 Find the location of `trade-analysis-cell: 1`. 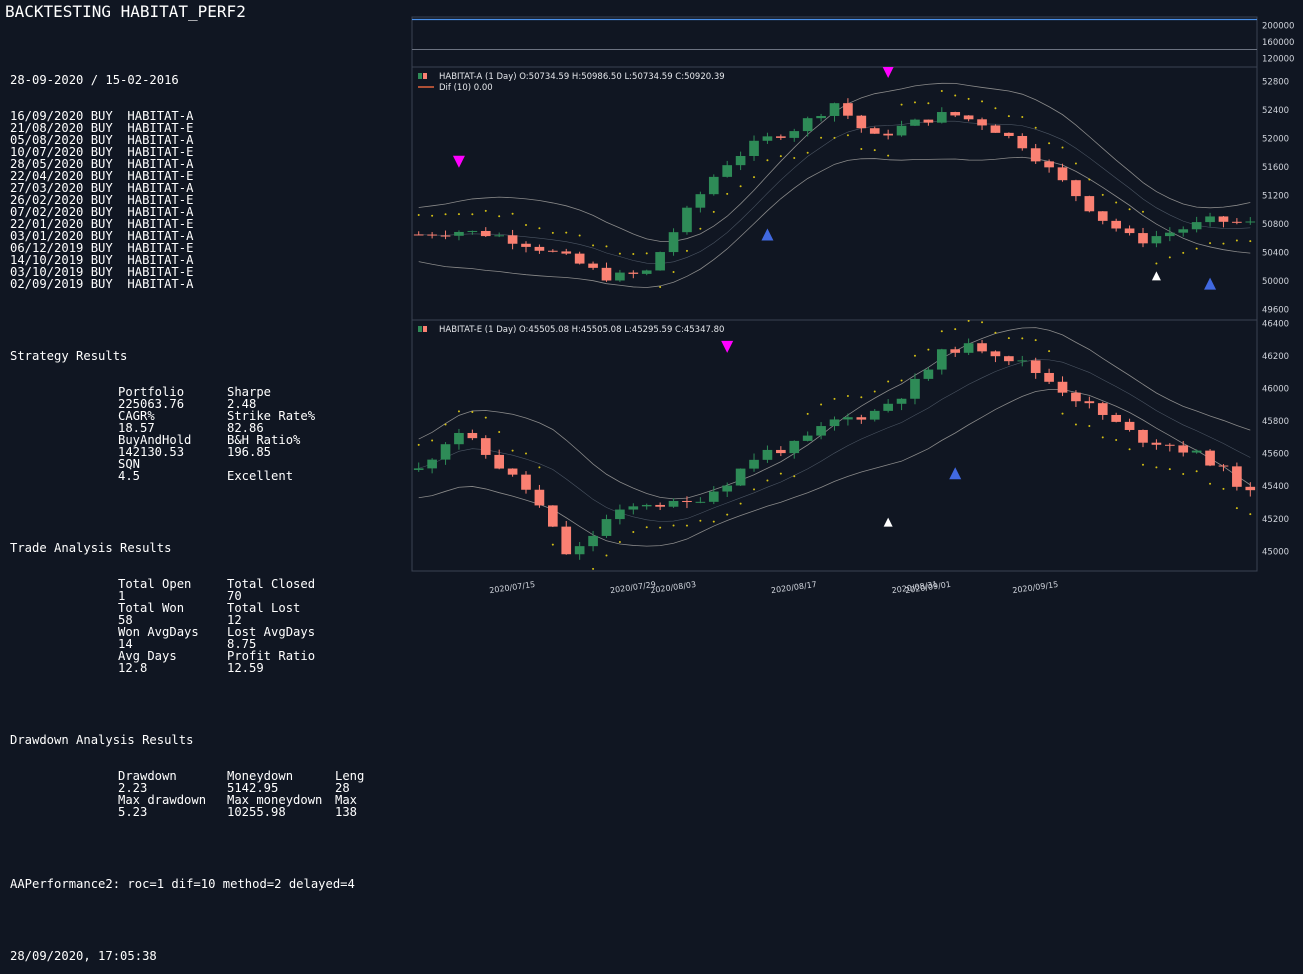

trade-analysis-cell: 1 is located at coordinates (122, 596).